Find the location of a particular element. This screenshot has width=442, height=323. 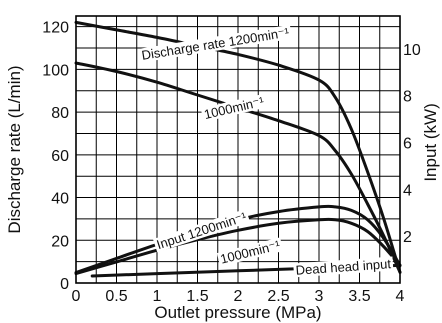

x-tick-label: 1.5 is located at coordinates (197, 296).